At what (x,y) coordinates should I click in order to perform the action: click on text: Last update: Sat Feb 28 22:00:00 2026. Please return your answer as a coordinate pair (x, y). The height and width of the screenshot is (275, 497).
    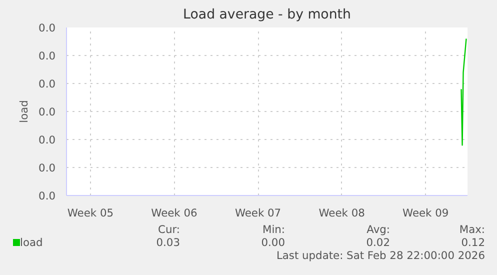
    Looking at the image, I should click on (380, 256).